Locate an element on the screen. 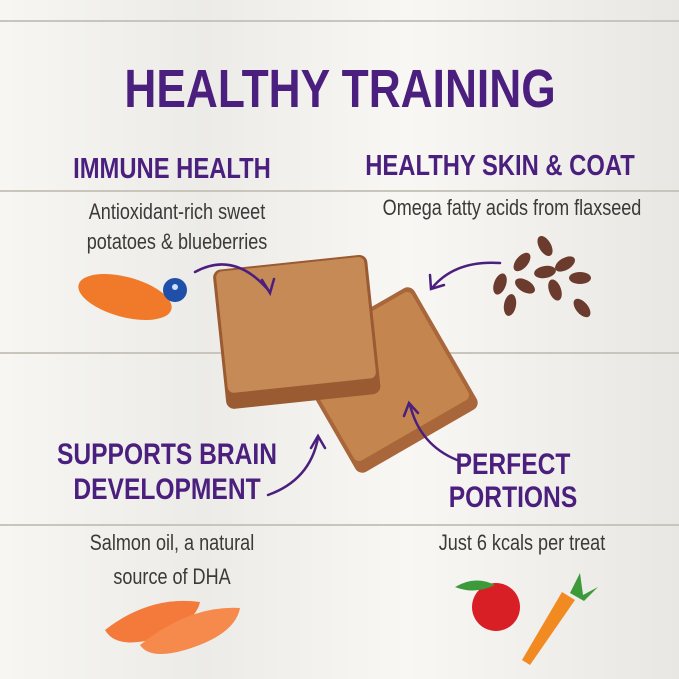 The width and height of the screenshot is (679, 679). sweet-potato-icon is located at coordinates (125, 297).